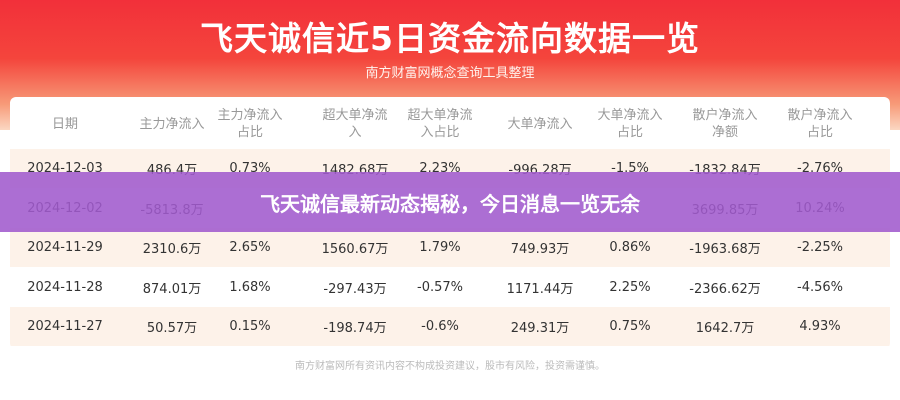 This screenshot has width=900, height=400. Describe the element at coordinates (630, 124) in the screenshot. I see `column-header: 大单净流入 占比` at that location.